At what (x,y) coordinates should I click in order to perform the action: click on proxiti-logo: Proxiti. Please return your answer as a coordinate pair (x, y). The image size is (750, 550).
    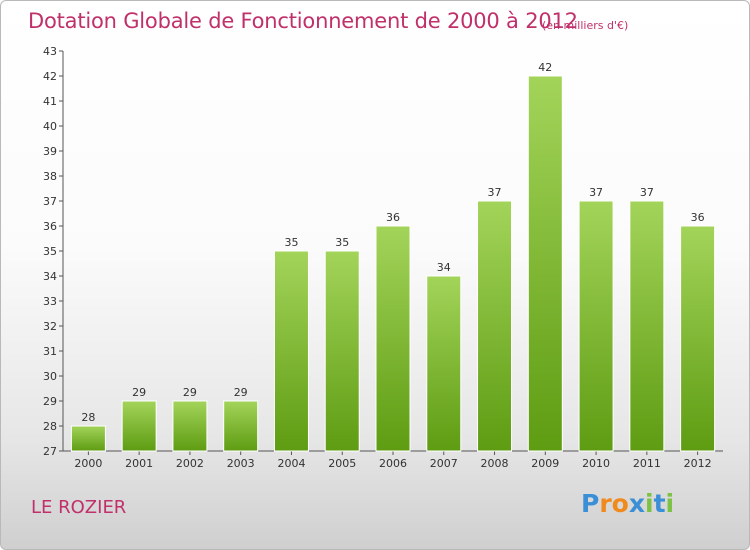
    Looking at the image, I should click on (627, 503).